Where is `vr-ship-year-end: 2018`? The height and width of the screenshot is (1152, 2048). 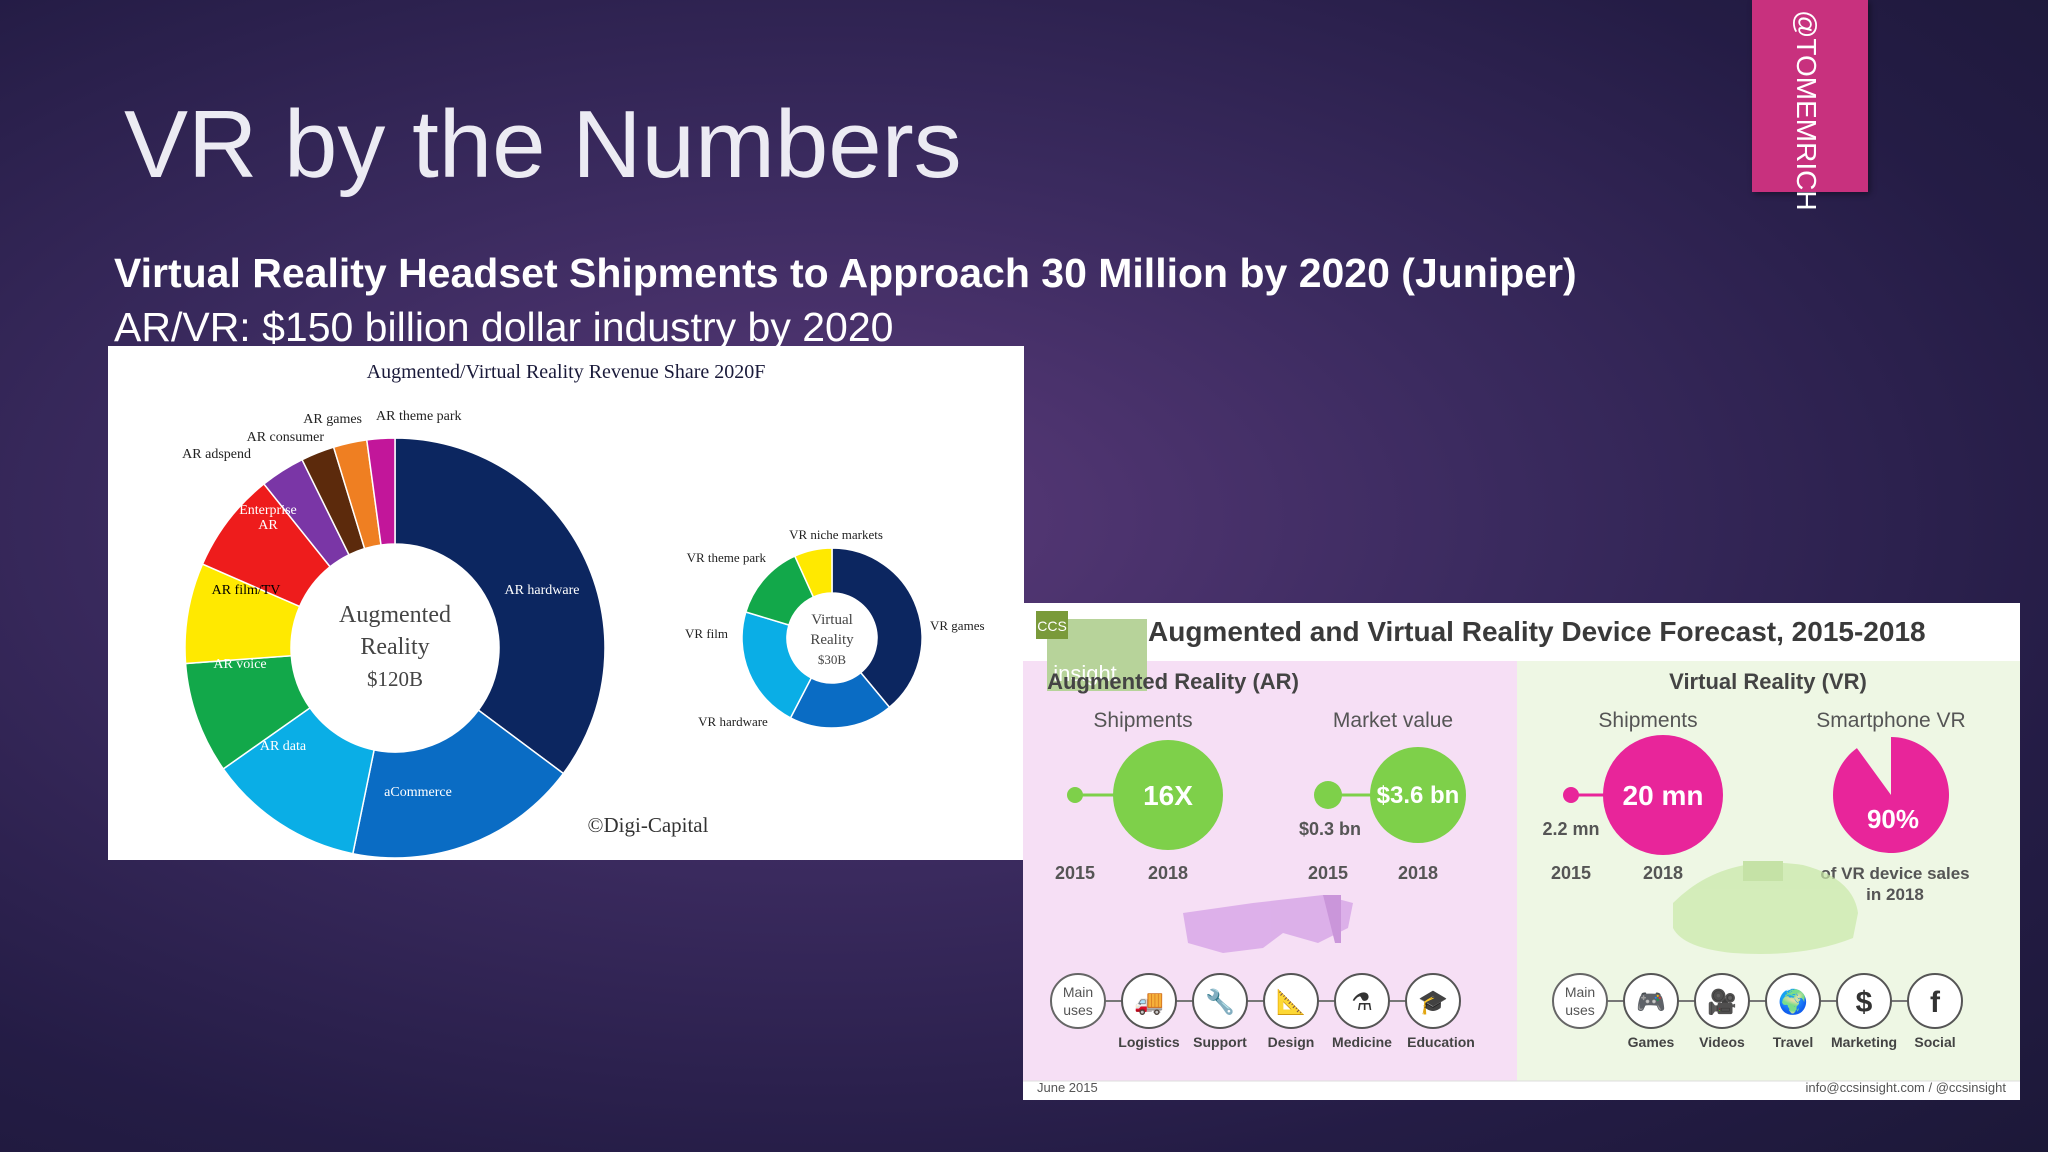 vr-ship-year-end: 2018 is located at coordinates (1663, 873).